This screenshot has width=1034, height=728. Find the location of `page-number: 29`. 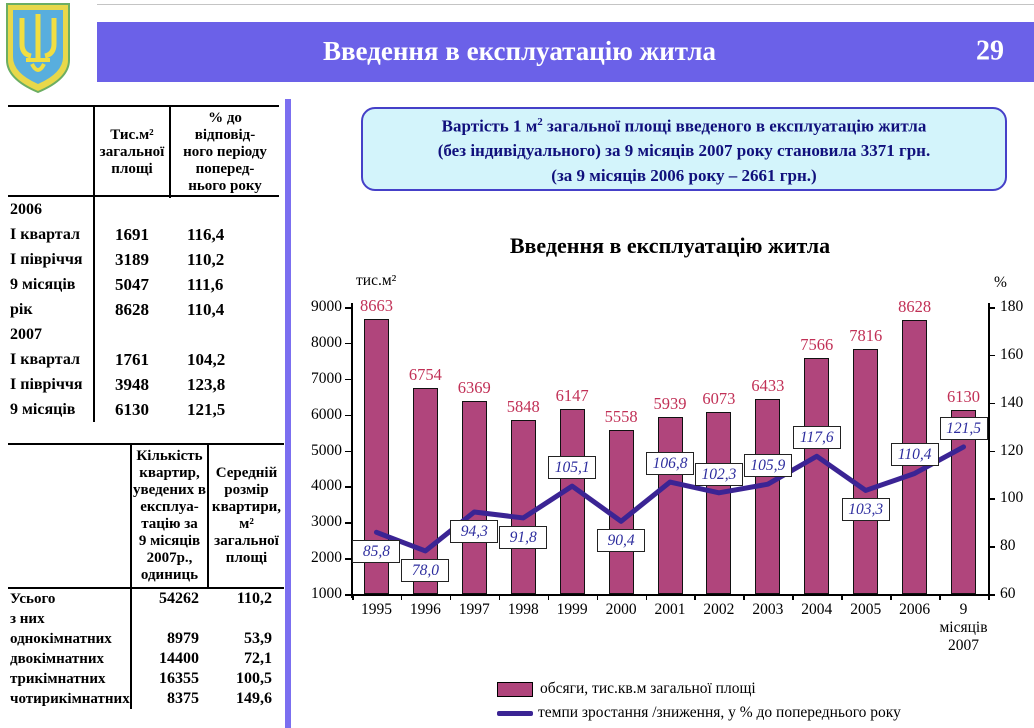

page-number: 29 is located at coordinates (990, 51).